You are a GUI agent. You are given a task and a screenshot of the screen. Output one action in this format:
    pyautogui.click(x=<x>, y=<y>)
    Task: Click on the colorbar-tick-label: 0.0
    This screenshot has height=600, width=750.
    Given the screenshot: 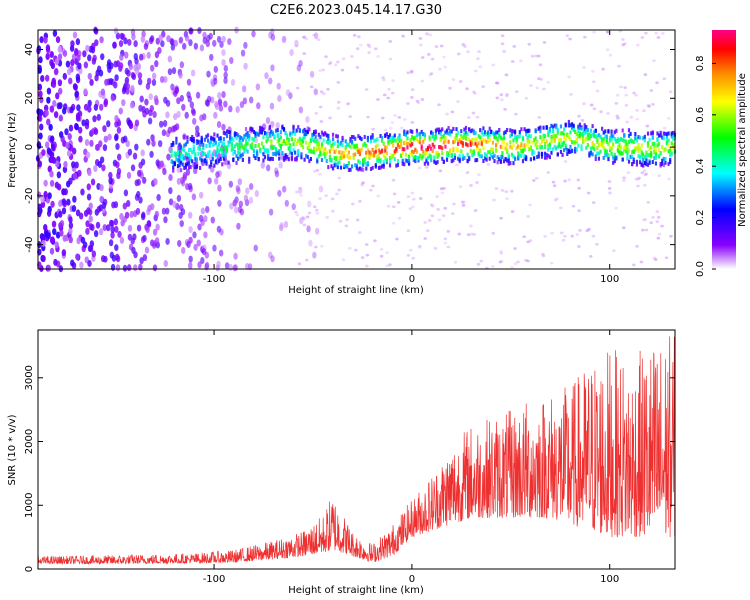 What is the action you would take?
    pyautogui.click(x=700, y=269)
    